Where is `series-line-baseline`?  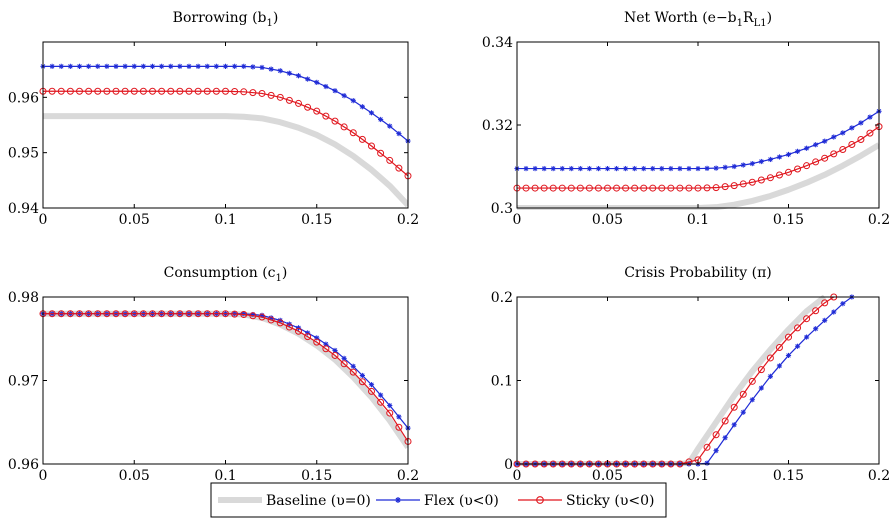
series-line-baseline is located at coordinates (672, 380).